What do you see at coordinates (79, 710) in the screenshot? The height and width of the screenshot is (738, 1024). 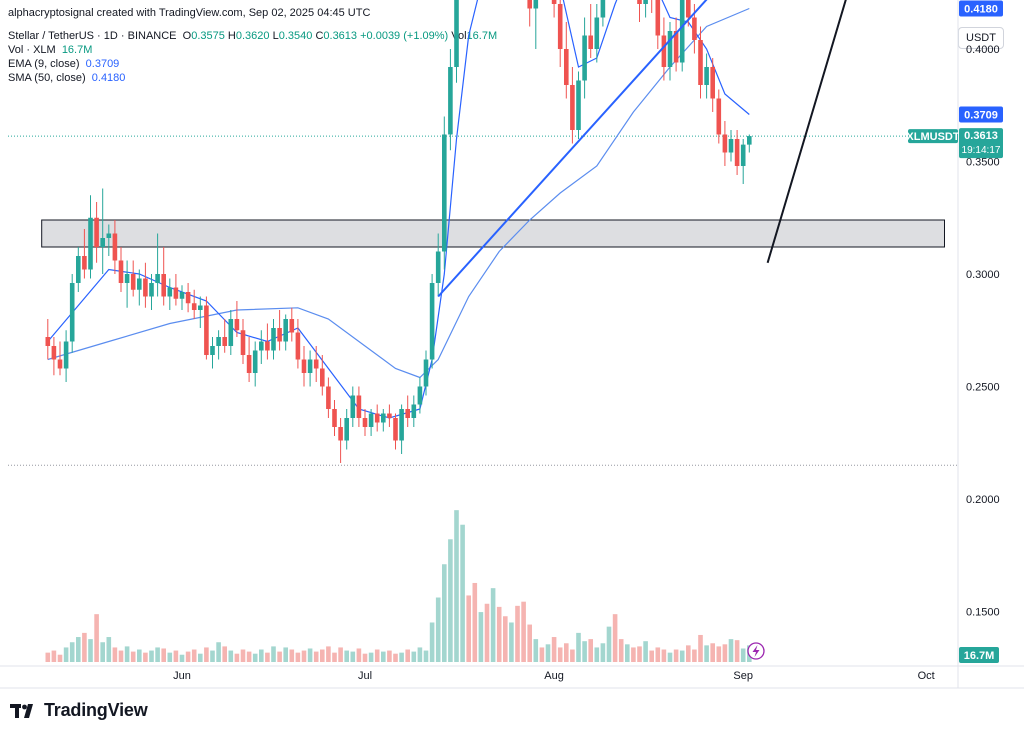 I see `tradingview-logo: TradingView` at bounding box center [79, 710].